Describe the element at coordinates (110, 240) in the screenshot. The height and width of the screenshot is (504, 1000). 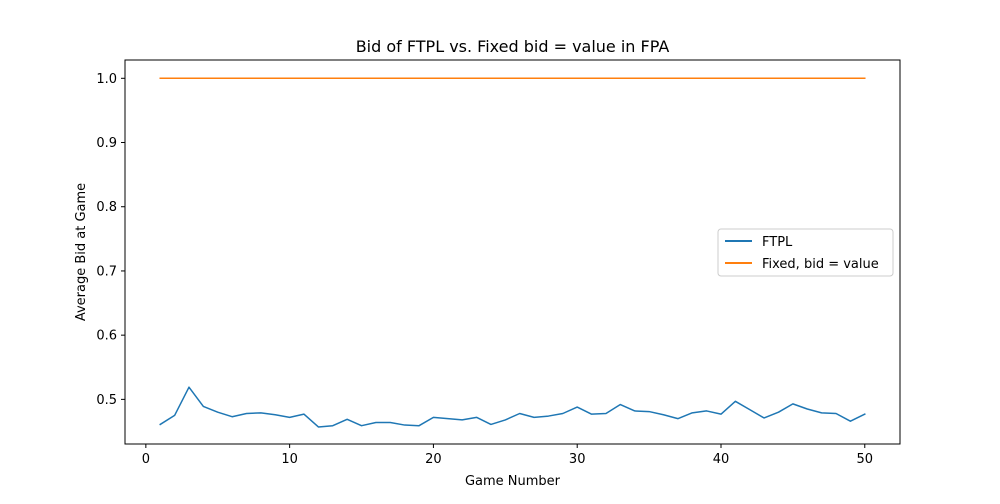
I see `y-axis: 0.5 0.6 0.7 0.8 0.9 1.0` at that location.